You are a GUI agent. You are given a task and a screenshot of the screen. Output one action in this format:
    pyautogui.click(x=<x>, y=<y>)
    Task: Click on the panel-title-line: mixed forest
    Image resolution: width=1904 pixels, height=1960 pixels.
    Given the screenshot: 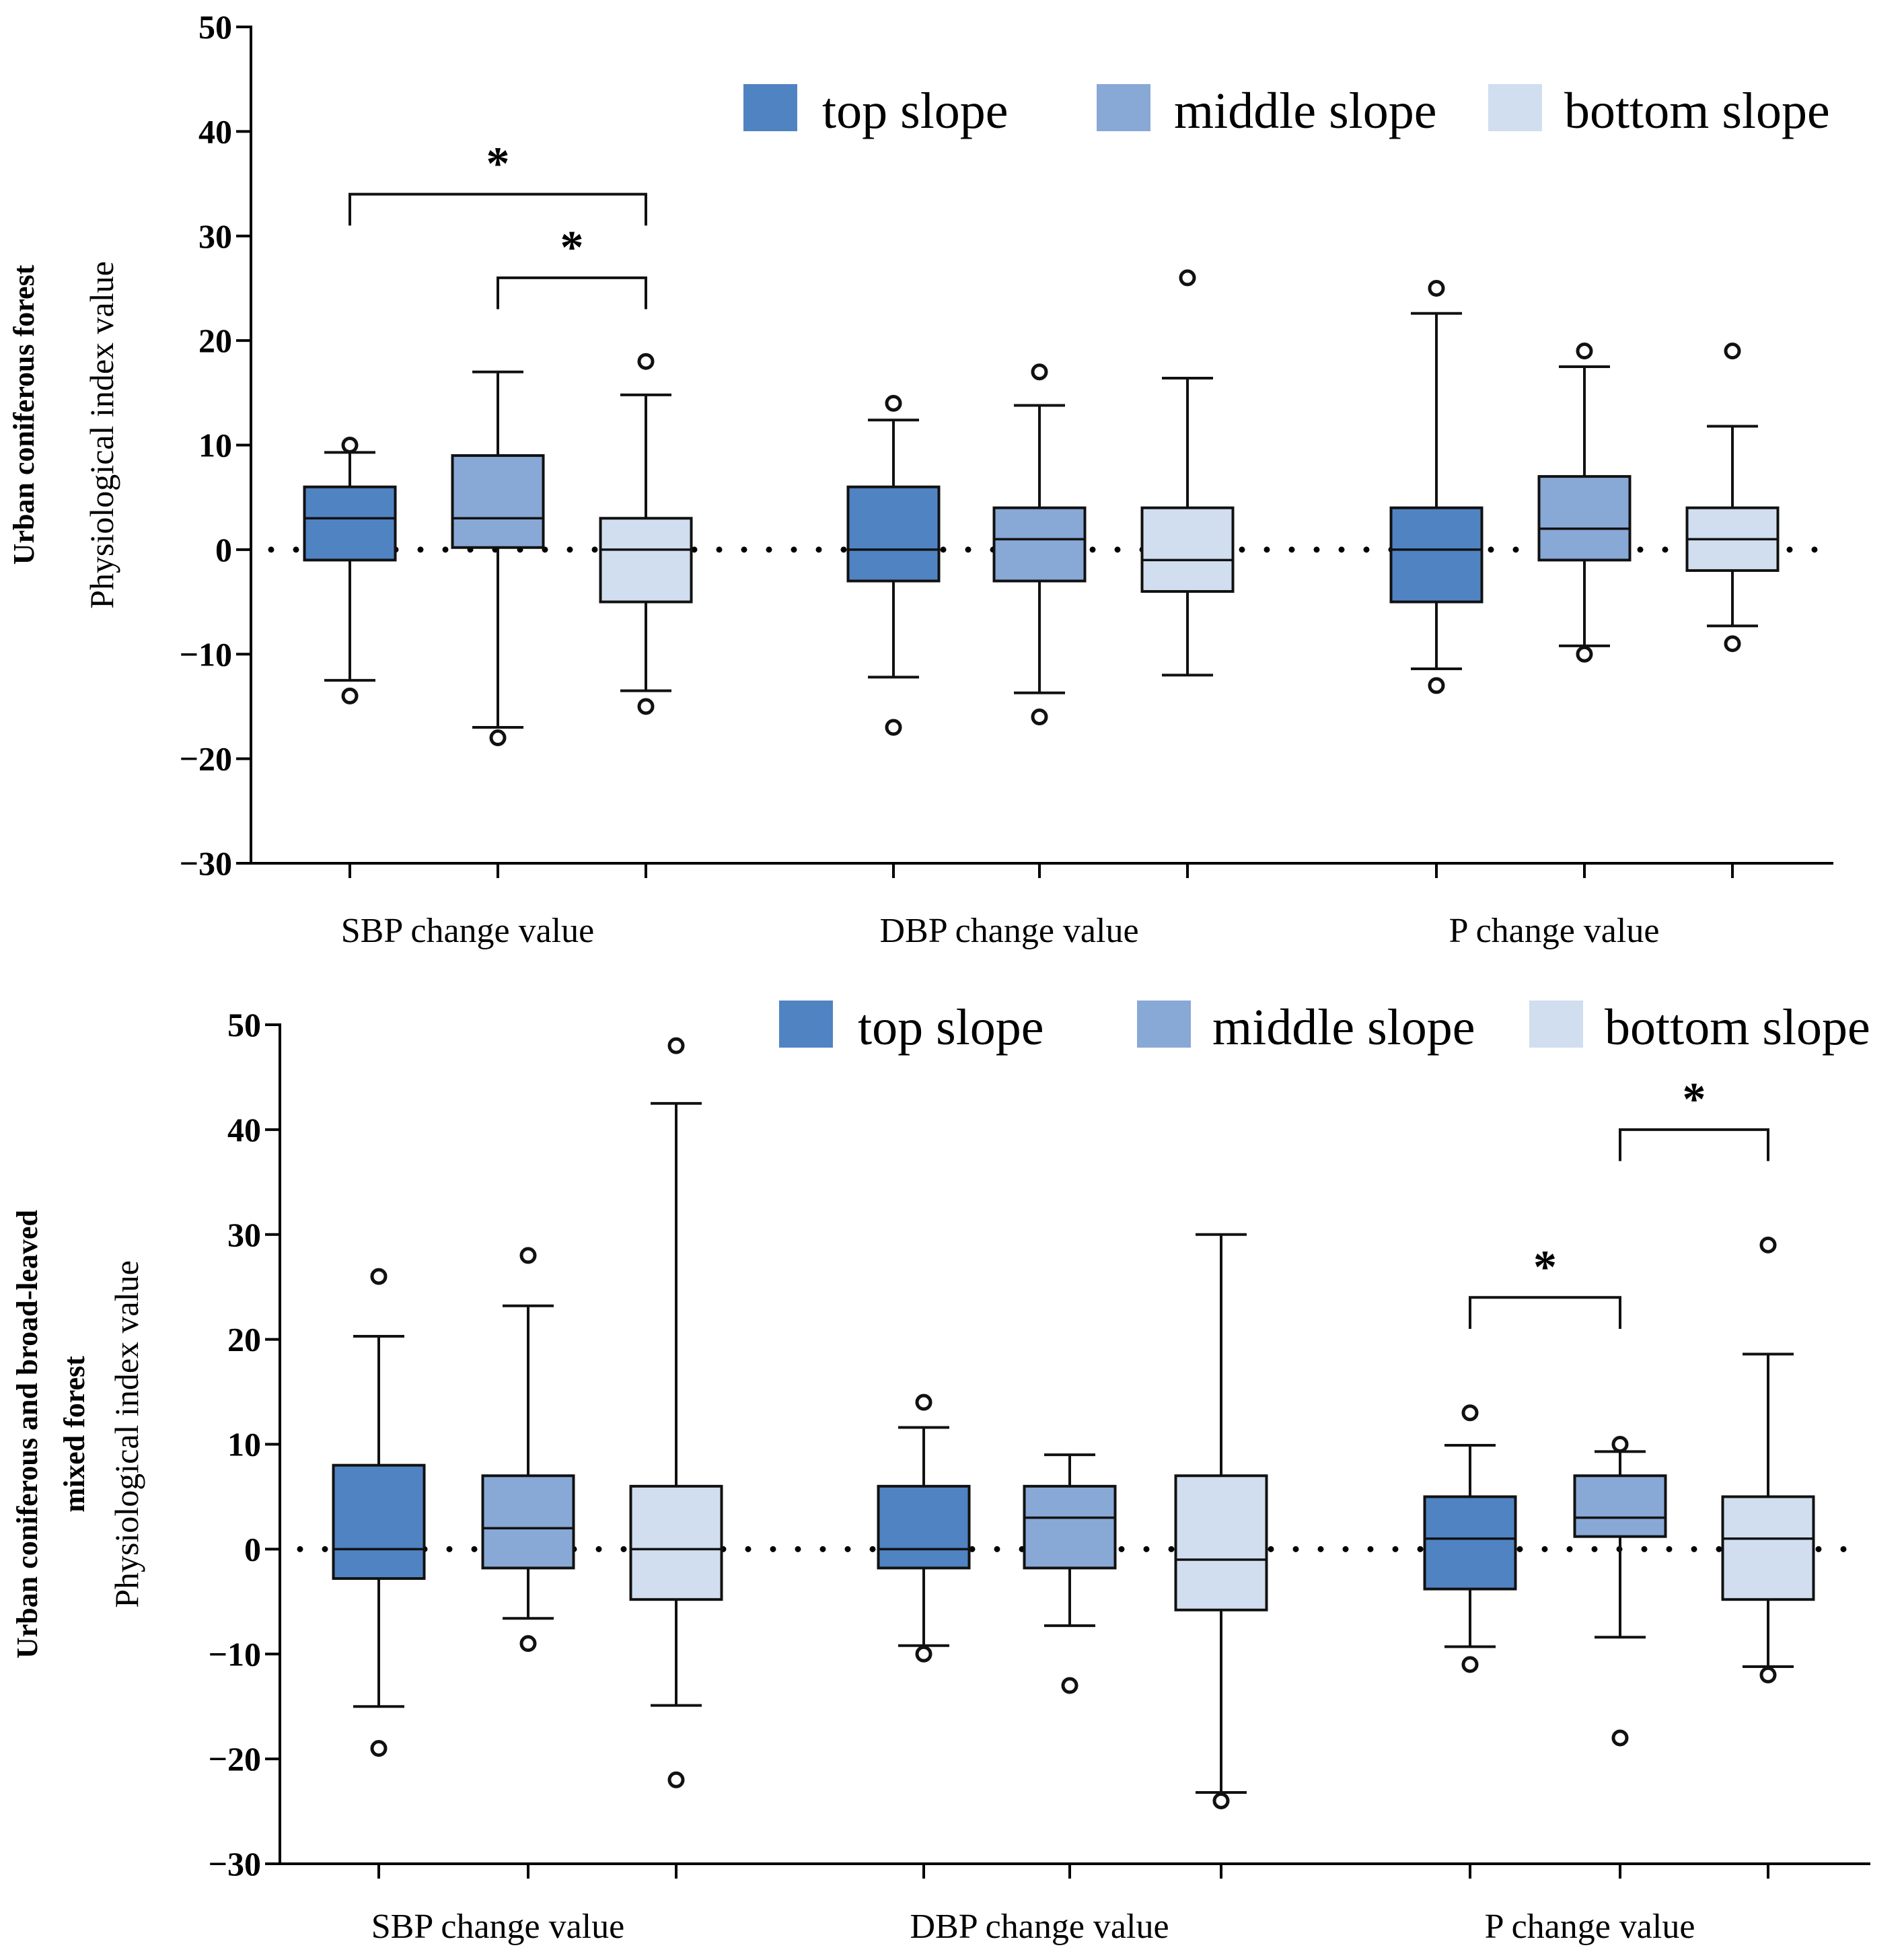 What is the action you would take?
    pyautogui.click(x=74, y=1434)
    